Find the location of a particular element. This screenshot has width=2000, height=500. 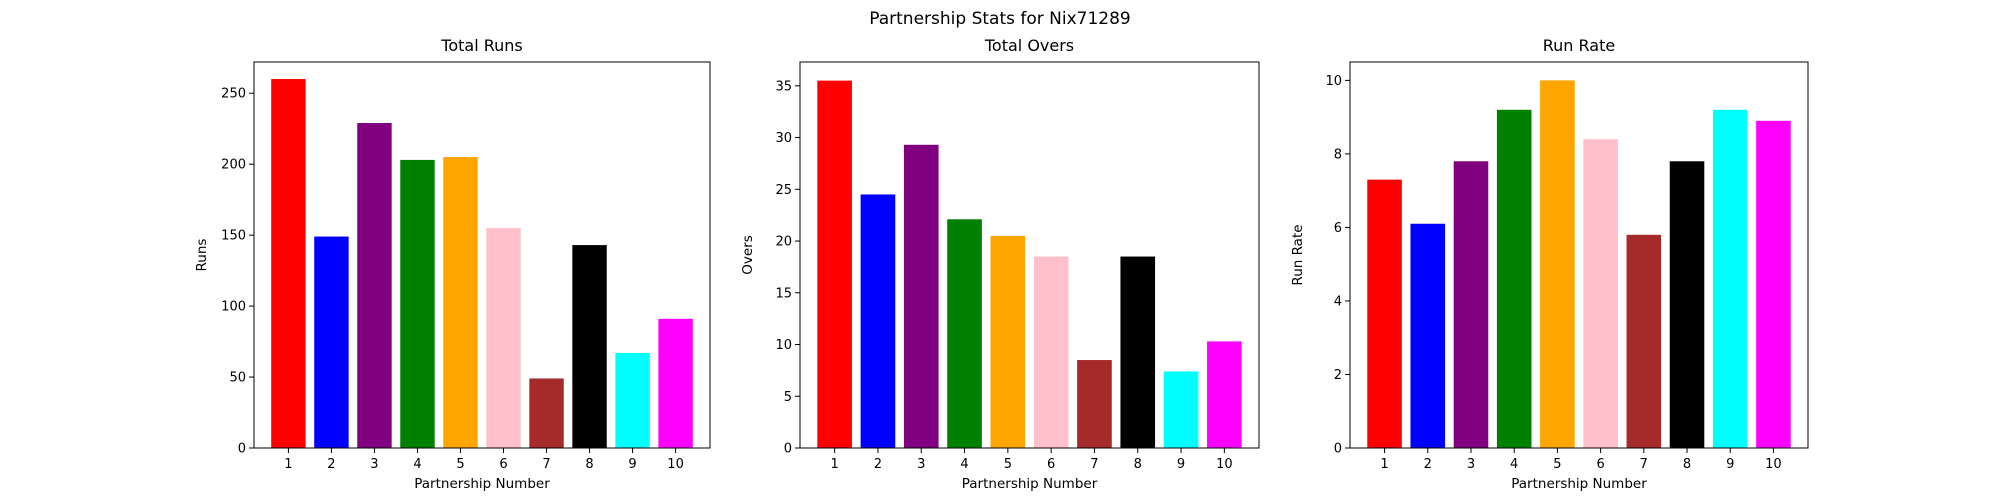

y-tick-label: 50 is located at coordinates (237, 378).